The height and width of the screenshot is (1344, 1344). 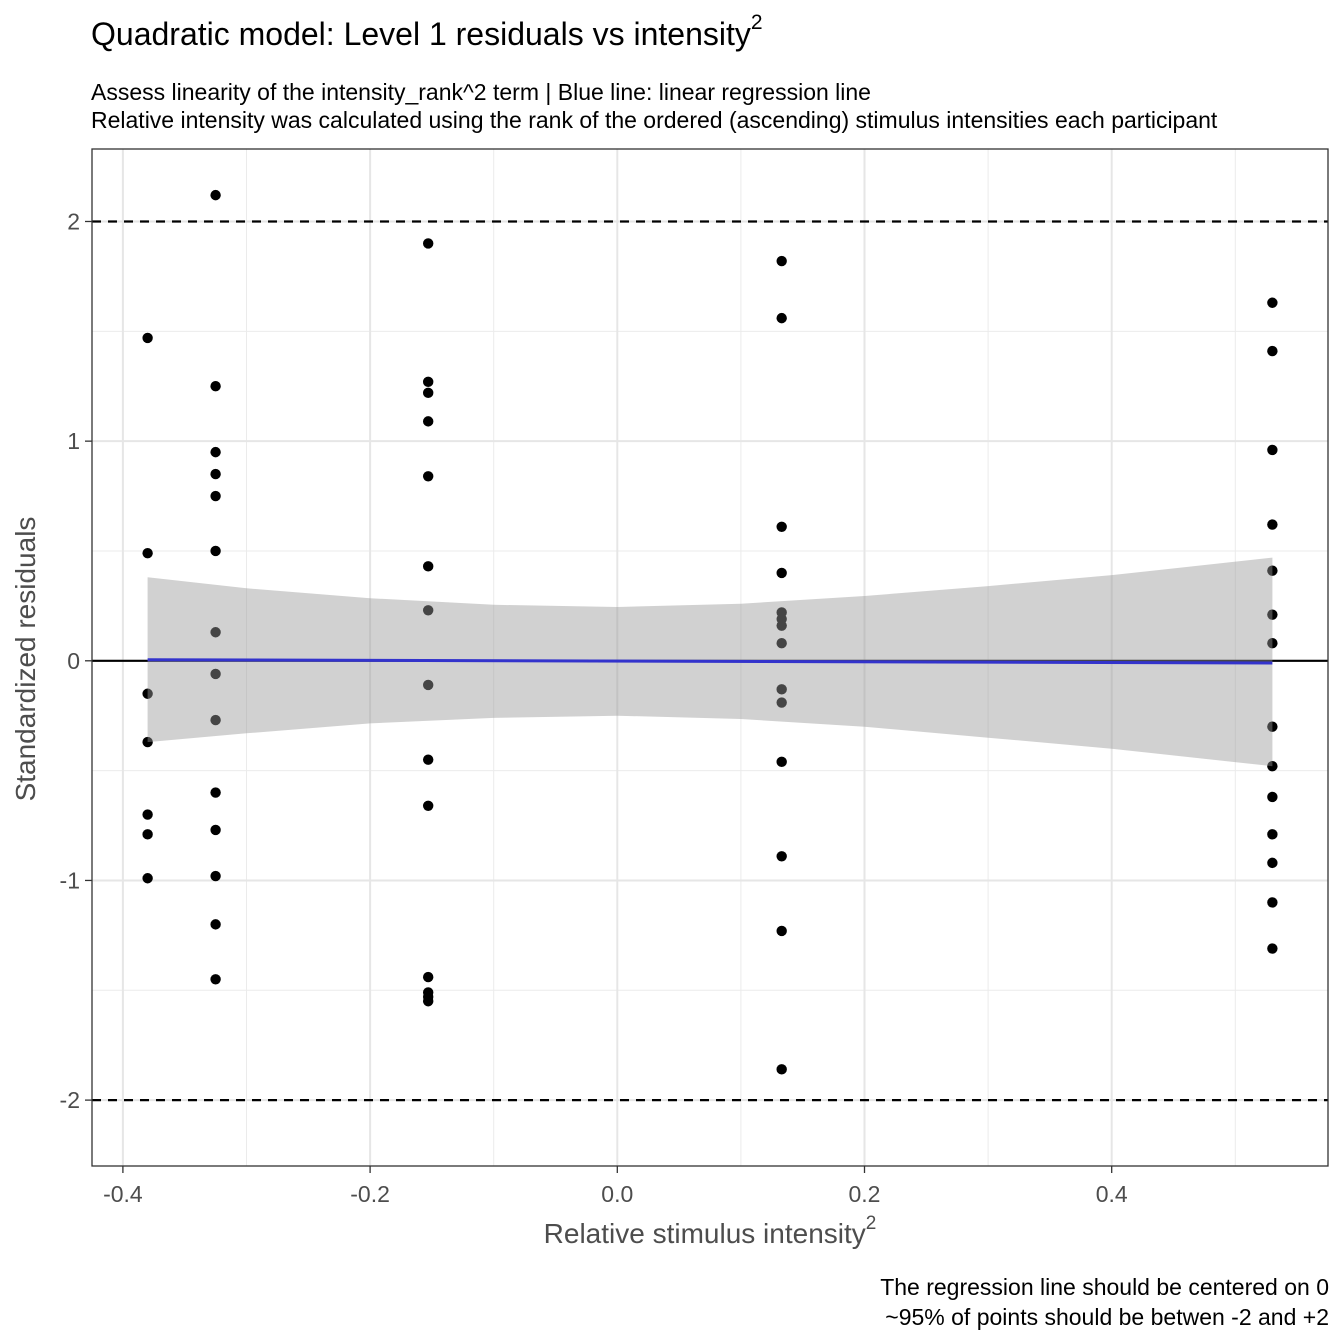 What do you see at coordinates (25, 659) in the screenshot?
I see `y-axis-label: Standardized residuals` at bounding box center [25, 659].